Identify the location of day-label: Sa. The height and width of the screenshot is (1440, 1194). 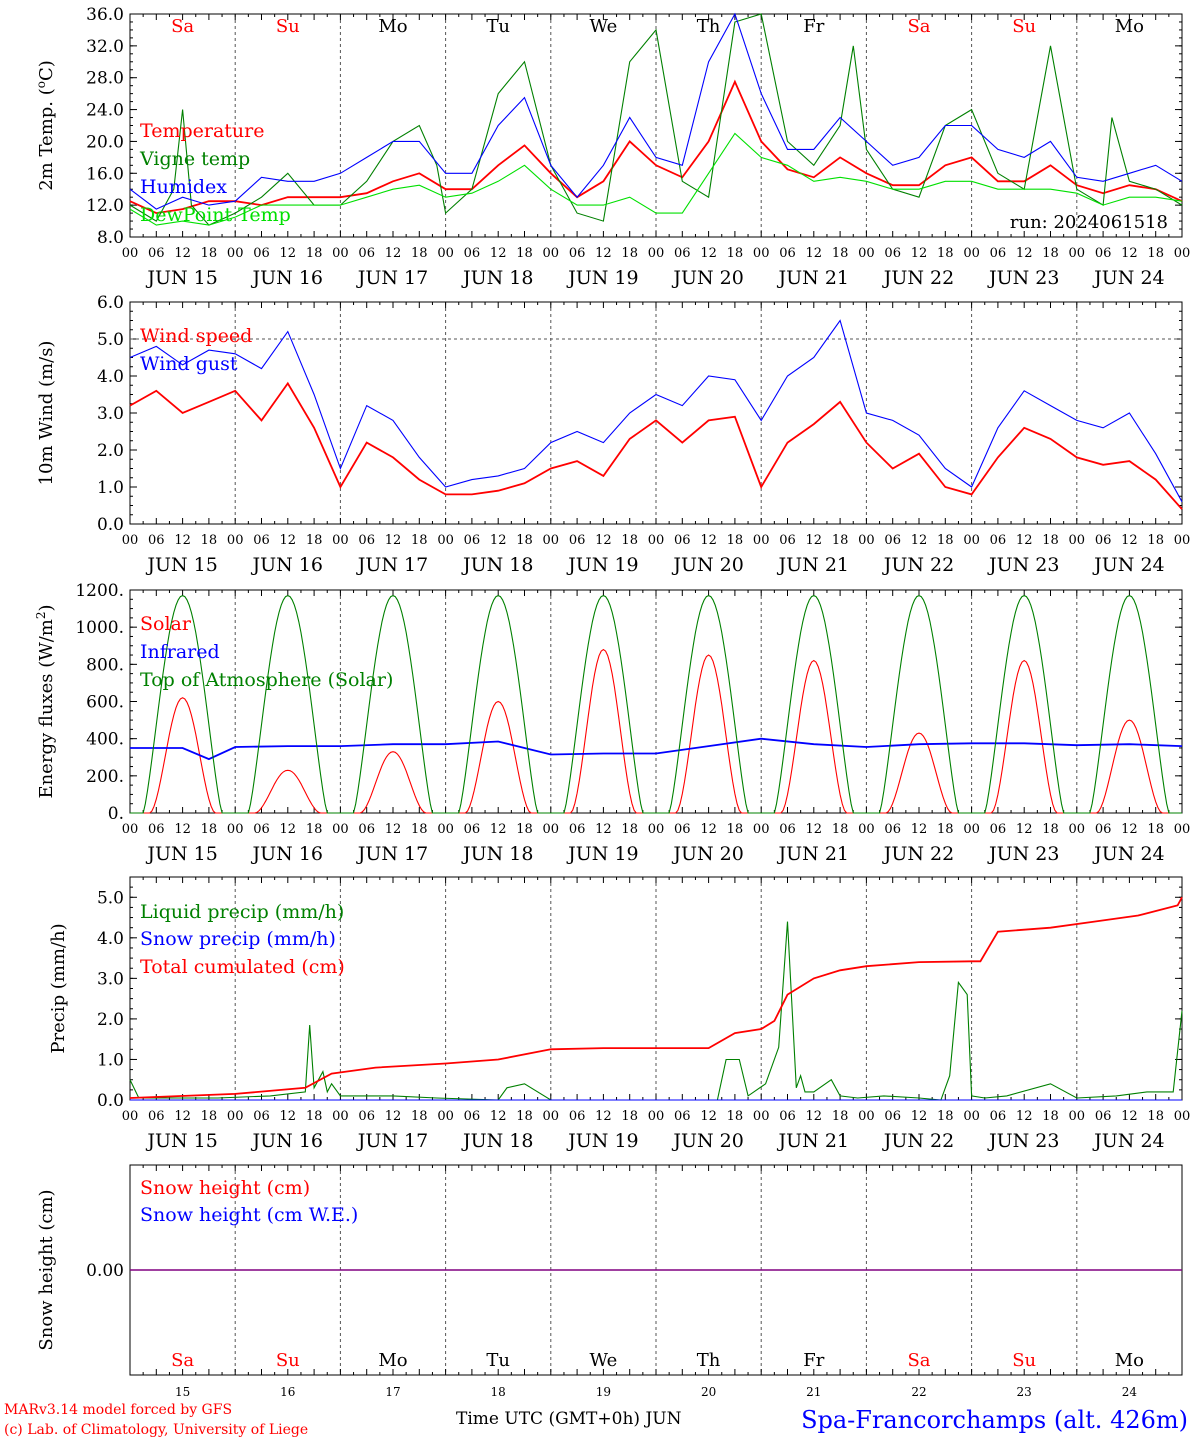
(182, 1360).